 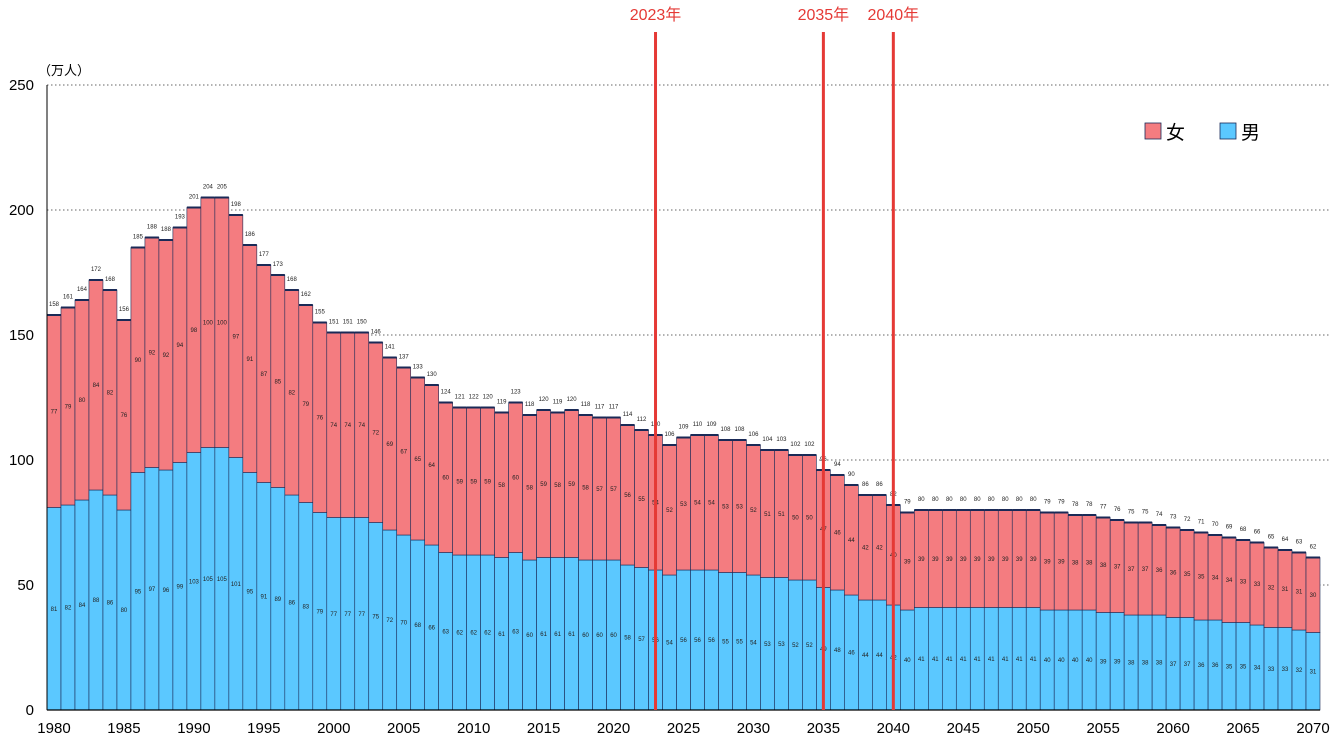 What do you see at coordinates (1187, 665) in the screenshot?
I see `data-label-male: 37` at bounding box center [1187, 665].